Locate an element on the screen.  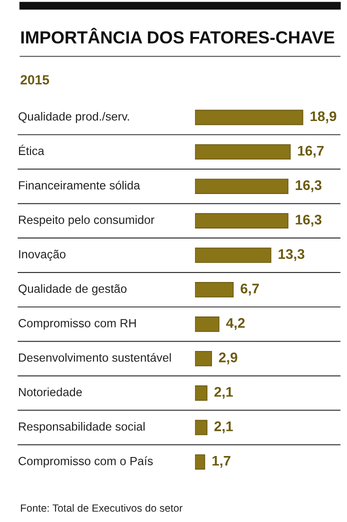
chart-title: IMPORTÂNCIA DOS FATORES-CHAVE is located at coordinates (177, 36).